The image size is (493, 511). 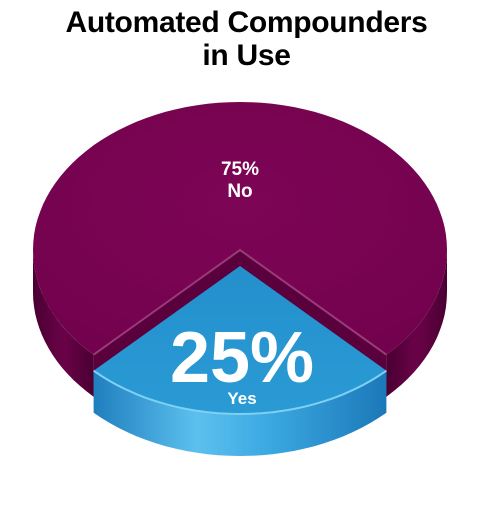 I want to click on chart-title-line-1: Automated Compounders, so click(x=246, y=22).